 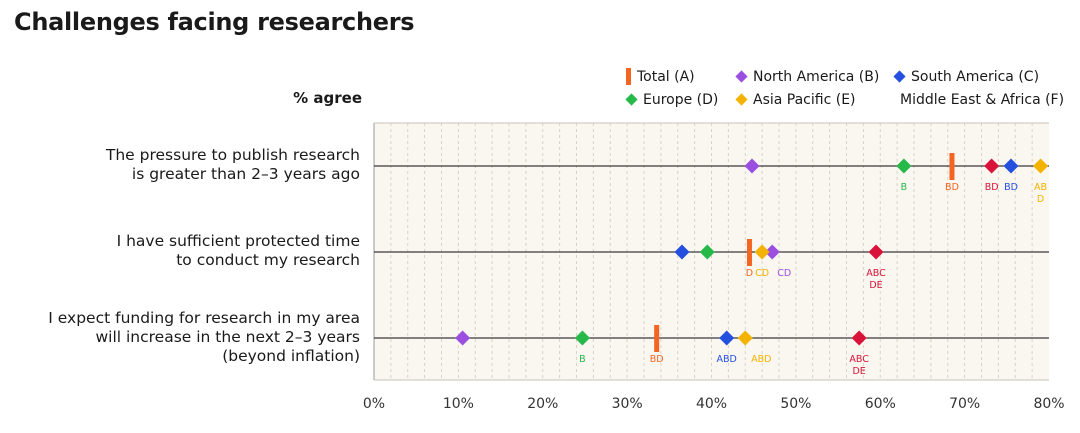 What do you see at coordinates (1040, 187) in the screenshot?
I see `significance-label: AB` at bounding box center [1040, 187].